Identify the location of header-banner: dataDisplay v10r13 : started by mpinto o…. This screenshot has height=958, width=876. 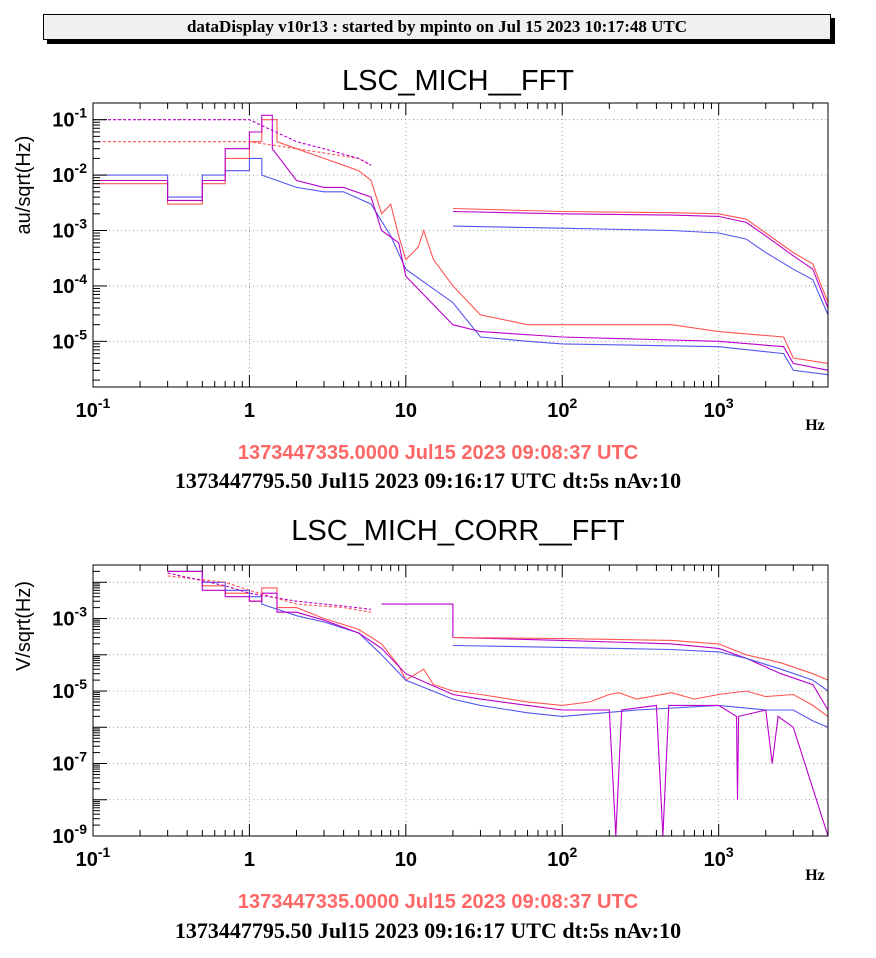
(437, 27).